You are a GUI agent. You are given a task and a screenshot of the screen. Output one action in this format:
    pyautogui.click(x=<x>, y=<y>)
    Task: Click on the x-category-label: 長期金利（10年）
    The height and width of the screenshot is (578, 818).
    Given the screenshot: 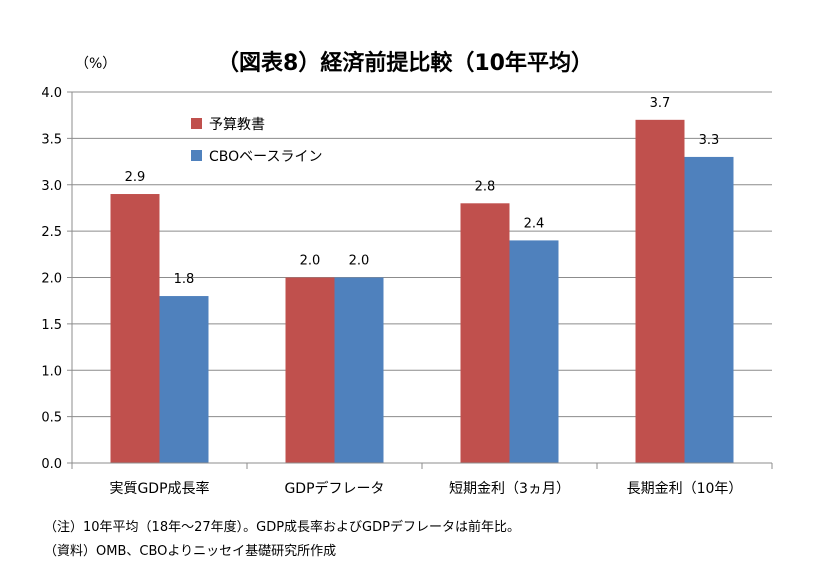 What is the action you would take?
    pyautogui.click(x=685, y=489)
    